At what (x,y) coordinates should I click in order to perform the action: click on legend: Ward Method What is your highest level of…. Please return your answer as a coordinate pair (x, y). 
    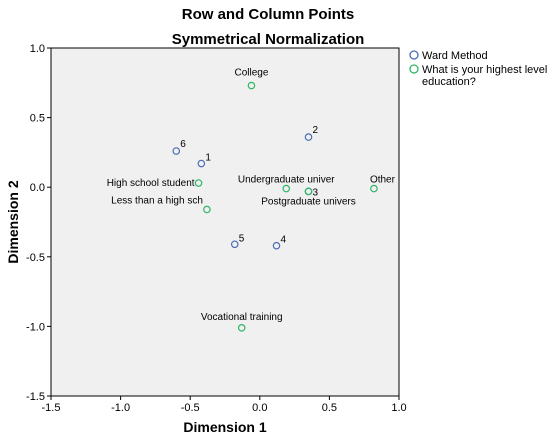
    Looking at the image, I should click on (479, 69).